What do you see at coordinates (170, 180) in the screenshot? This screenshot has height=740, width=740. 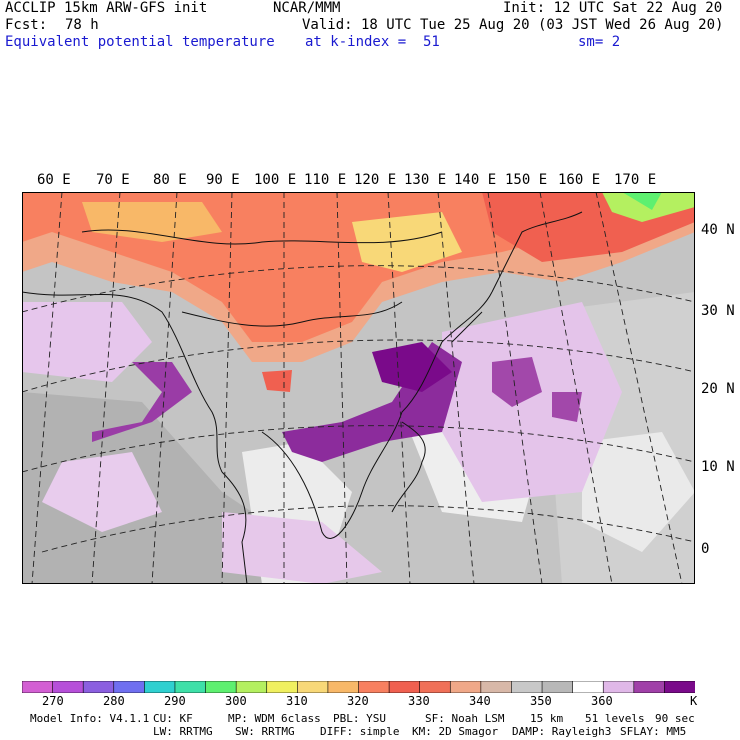 I see `lon-label: 80 E` at bounding box center [170, 180].